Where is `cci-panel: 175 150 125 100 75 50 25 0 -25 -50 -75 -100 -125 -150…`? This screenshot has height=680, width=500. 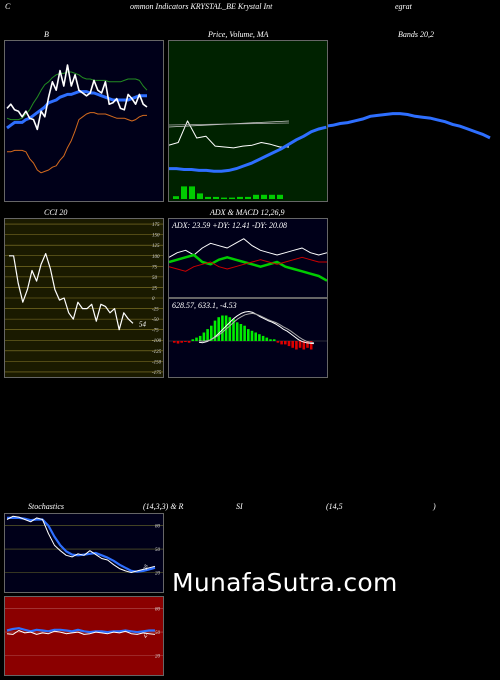
cci-panel: 175 150 125 100 75 50 25 0 -25 -50 -75 -100 -125 -150… is located at coordinates (84, 298).